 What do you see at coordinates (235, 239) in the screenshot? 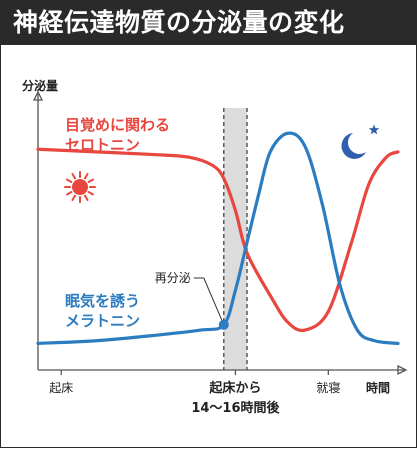
I see `highlight-band` at bounding box center [235, 239].